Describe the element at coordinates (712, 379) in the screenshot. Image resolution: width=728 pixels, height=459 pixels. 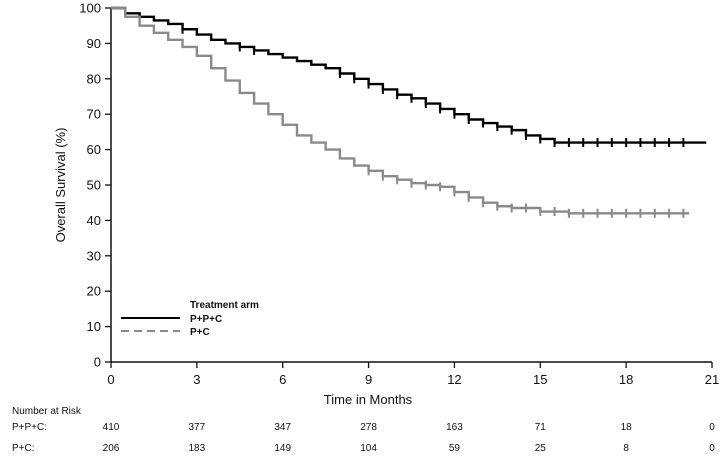
I see `x-tick-label: 21` at that location.